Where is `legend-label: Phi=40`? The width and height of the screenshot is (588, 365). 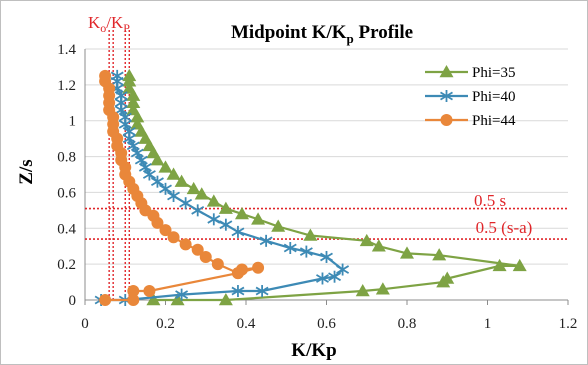
legend-label: Phi=40 is located at coordinates (493, 97).